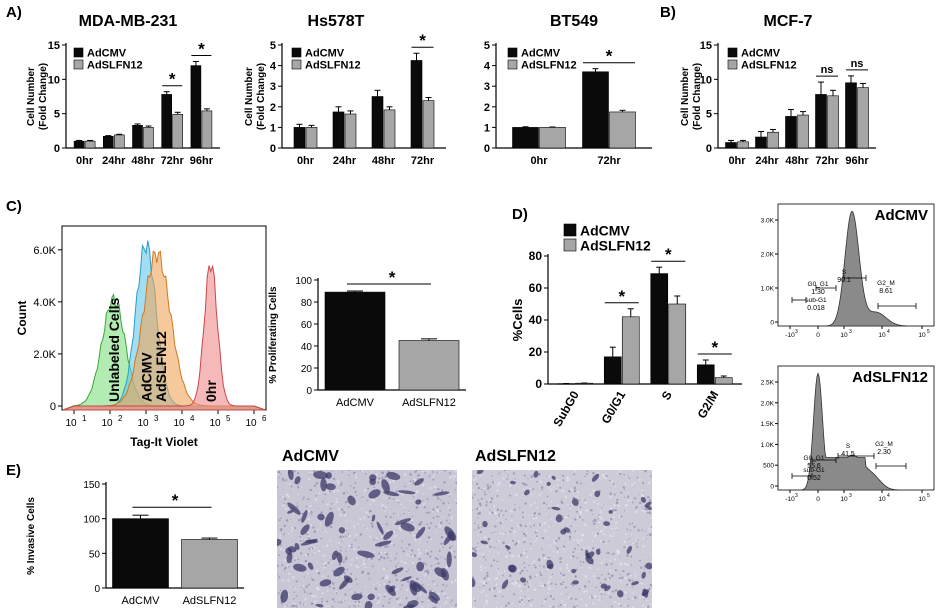 Image resolution: width=942 pixels, height=612 pixels. Describe the element at coordinates (164, 337) in the screenshot. I see `histogram-0hr` at that location.